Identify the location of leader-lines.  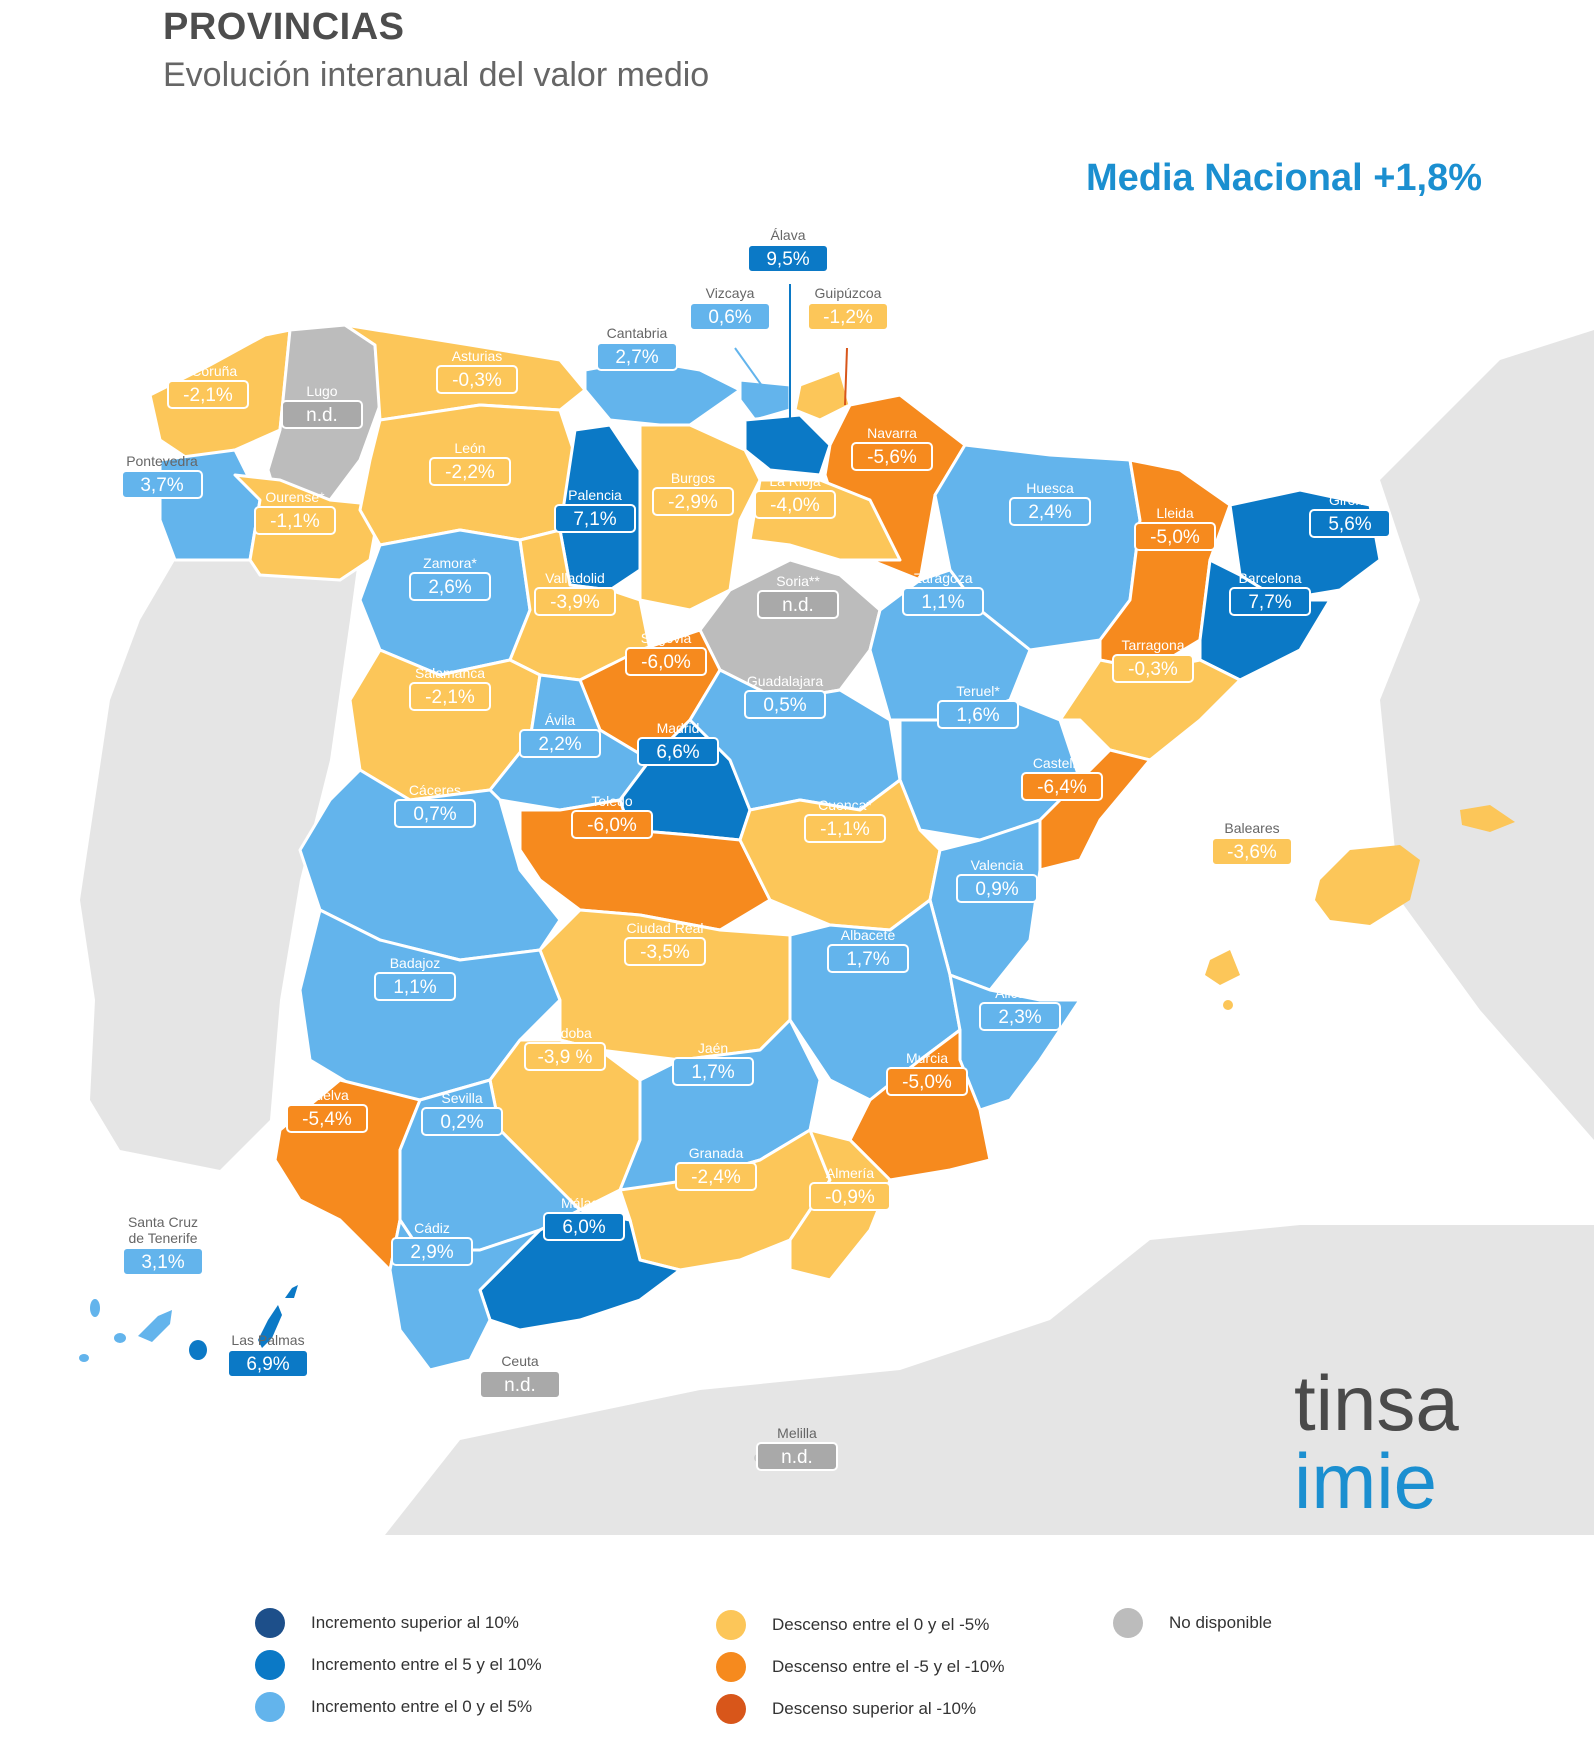
(791, 366).